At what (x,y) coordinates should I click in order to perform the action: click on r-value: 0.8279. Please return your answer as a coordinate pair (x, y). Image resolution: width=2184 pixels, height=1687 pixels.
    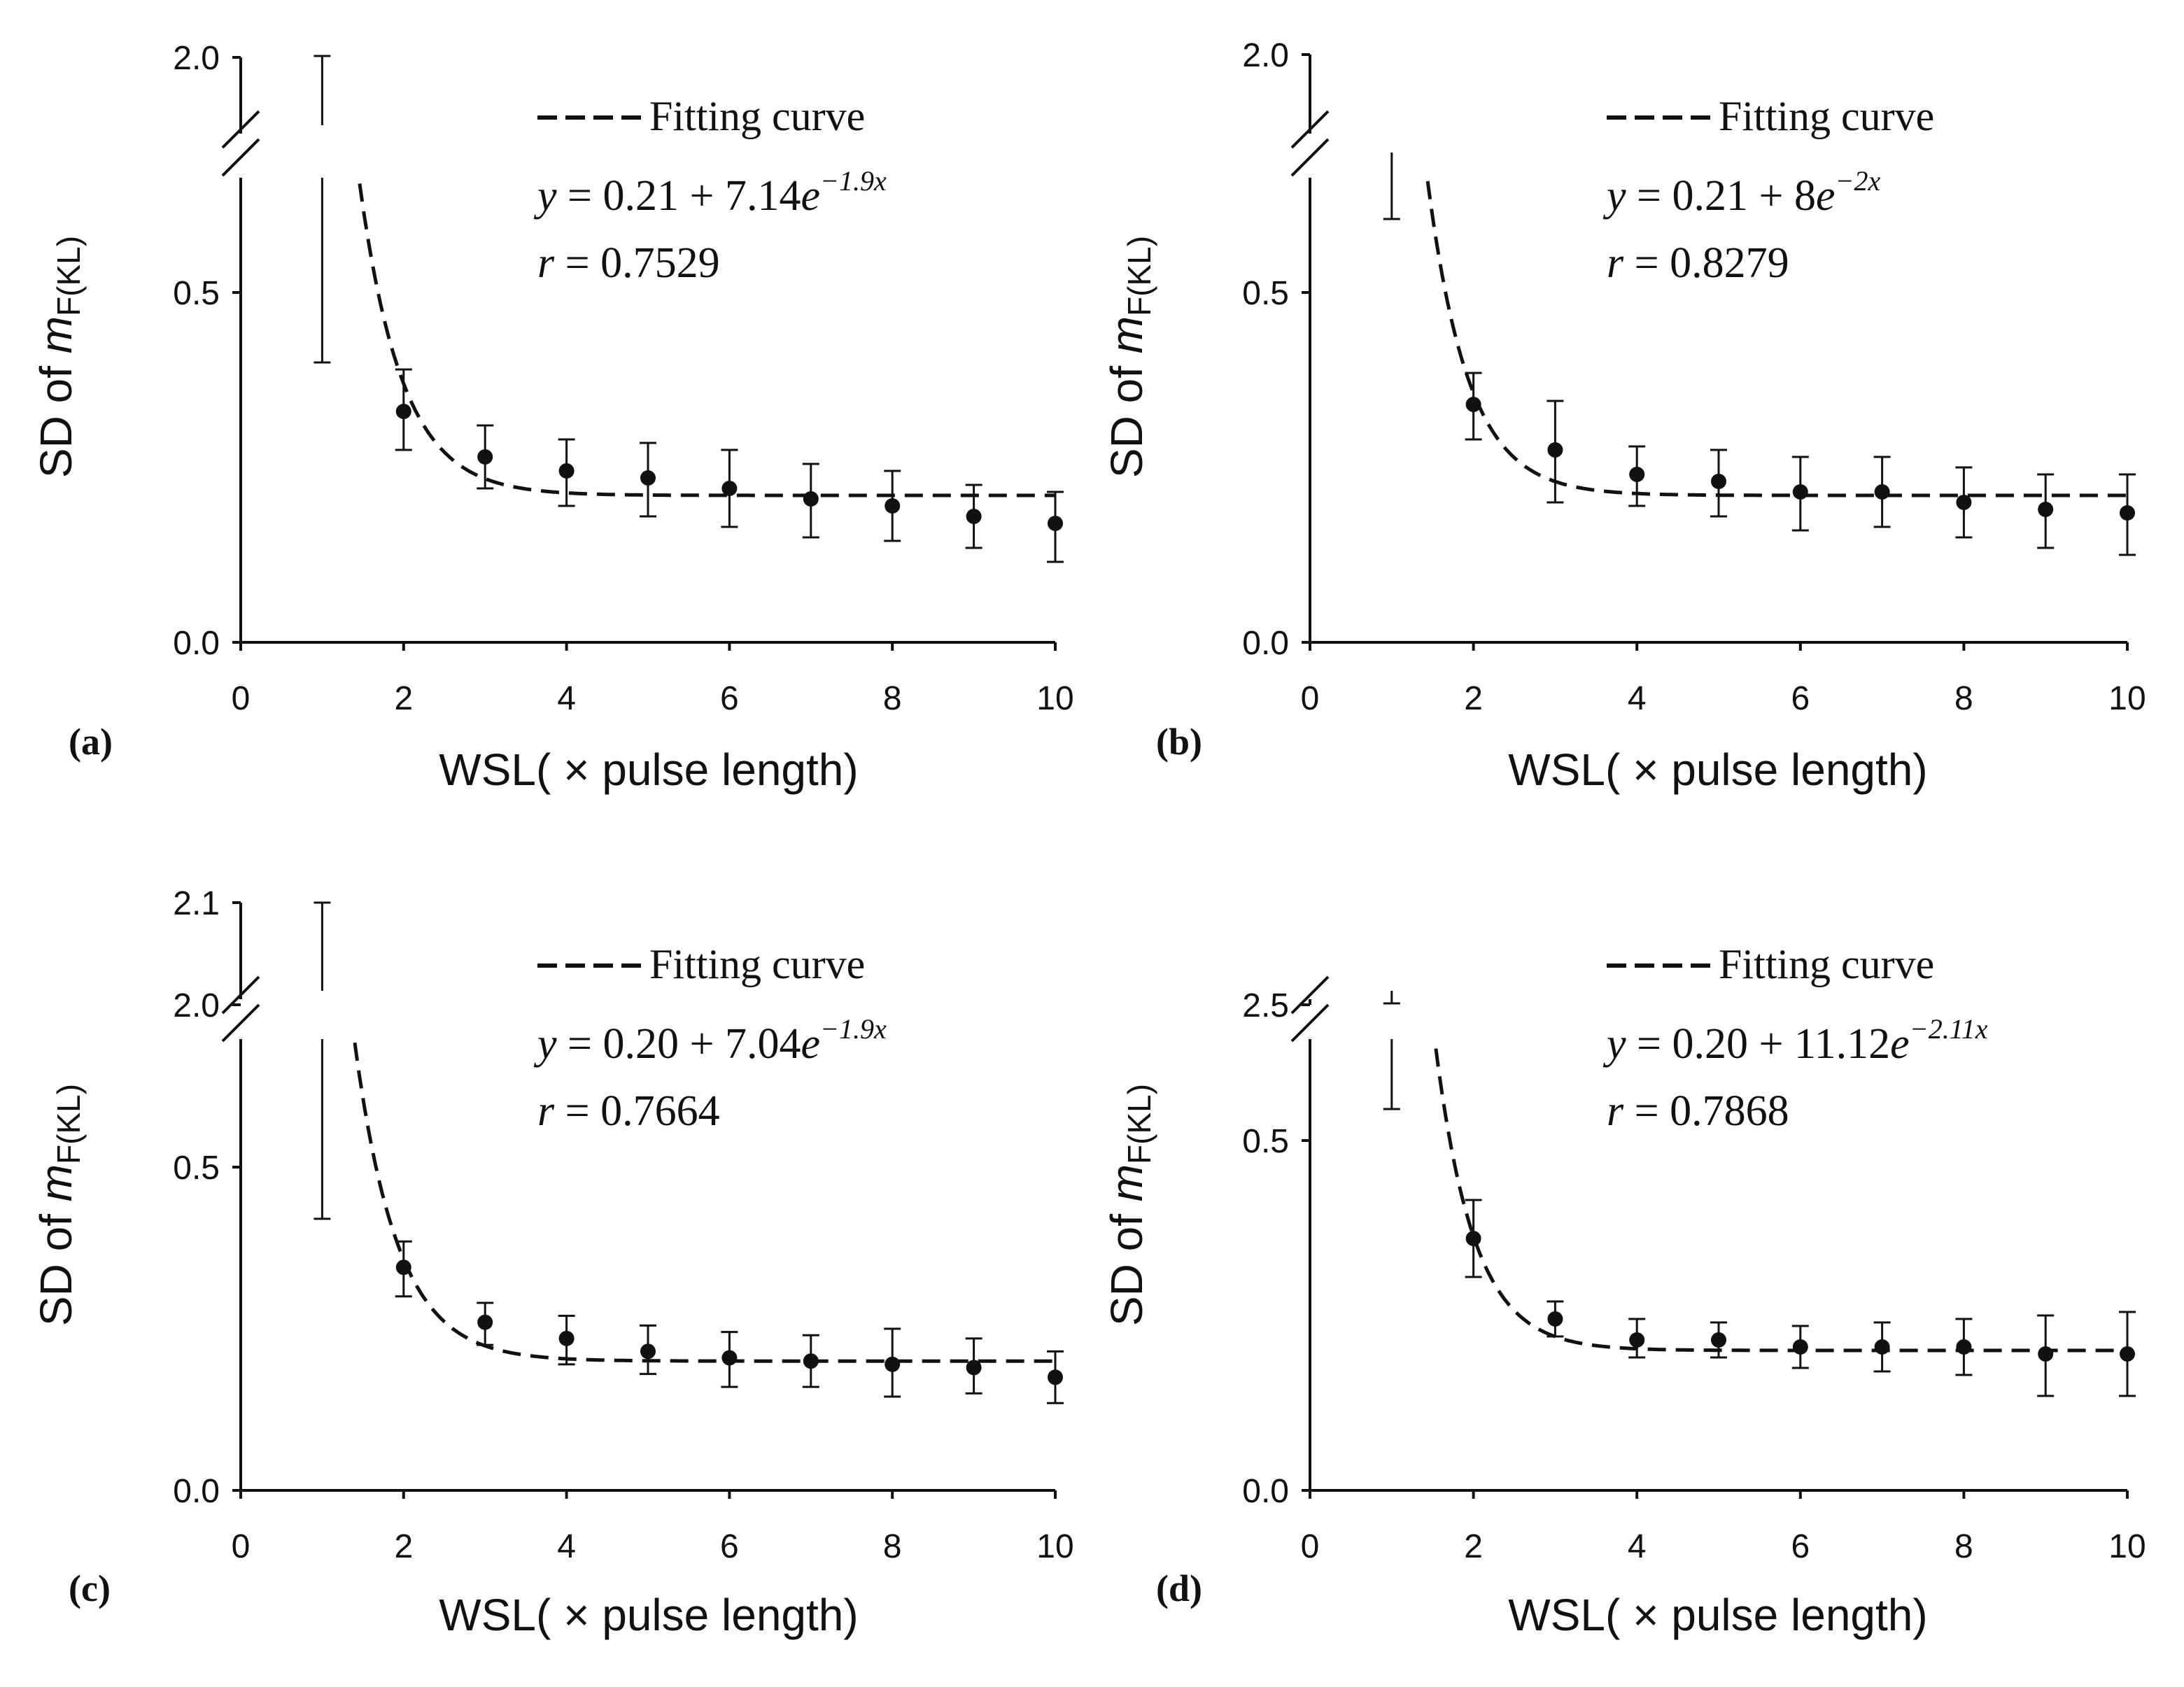
    Looking at the image, I should click on (1729, 263).